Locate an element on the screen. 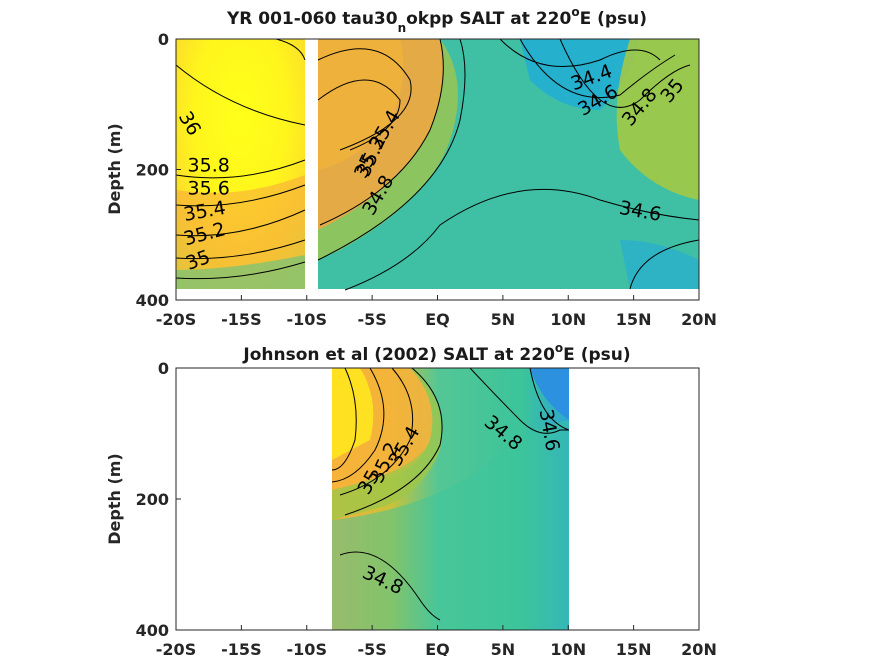 This screenshot has height=656, width=875. bottom-x-tick-label: EQ is located at coordinates (437, 648).